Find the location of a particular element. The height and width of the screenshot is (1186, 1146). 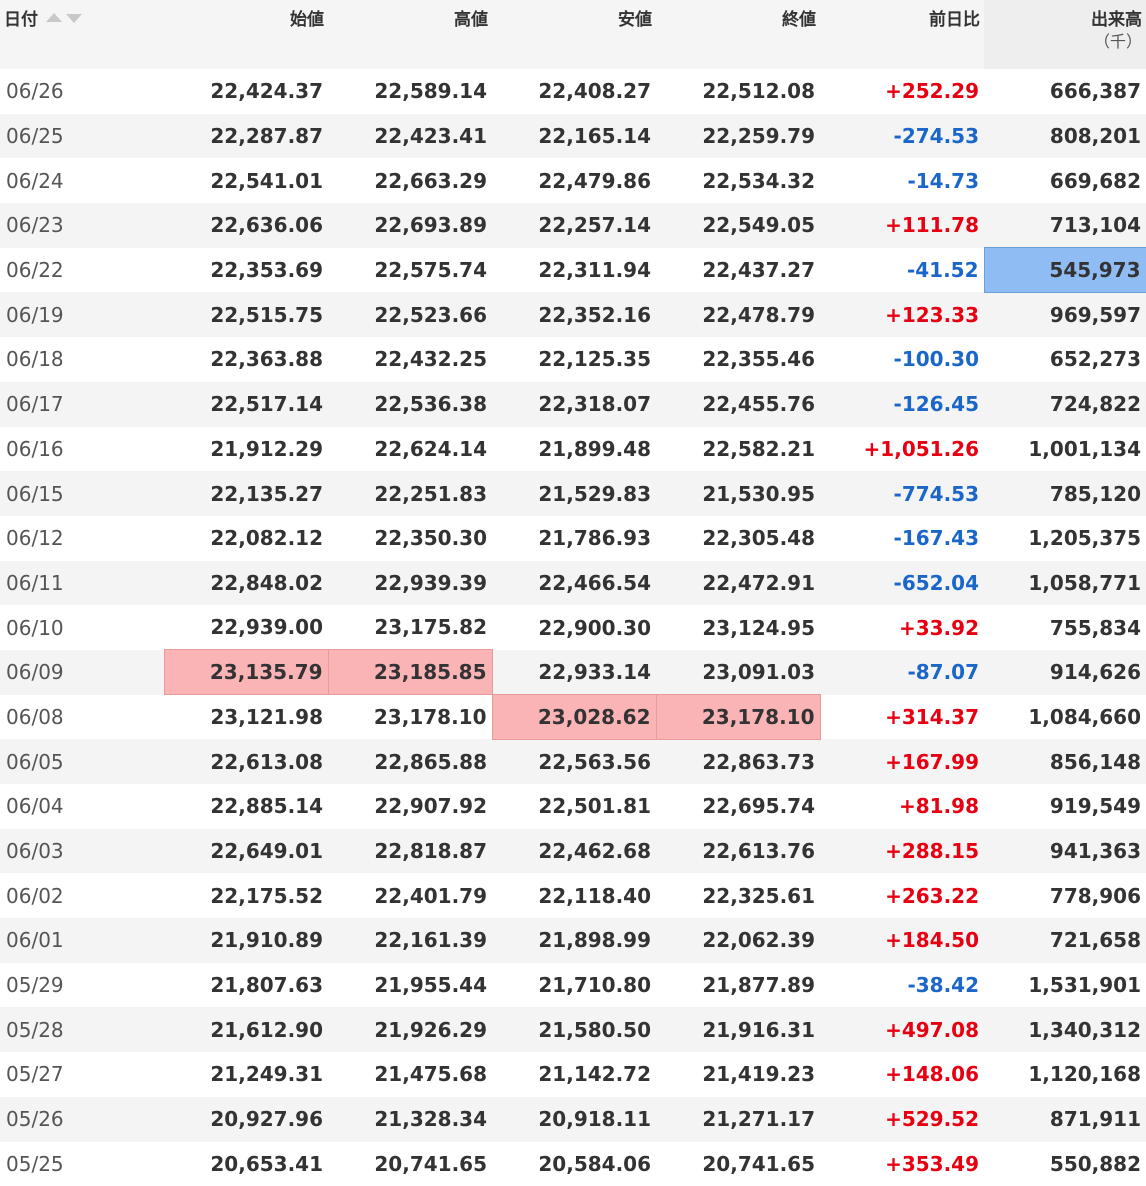

cell-open: 21,912.29 is located at coordinates (266, 448).